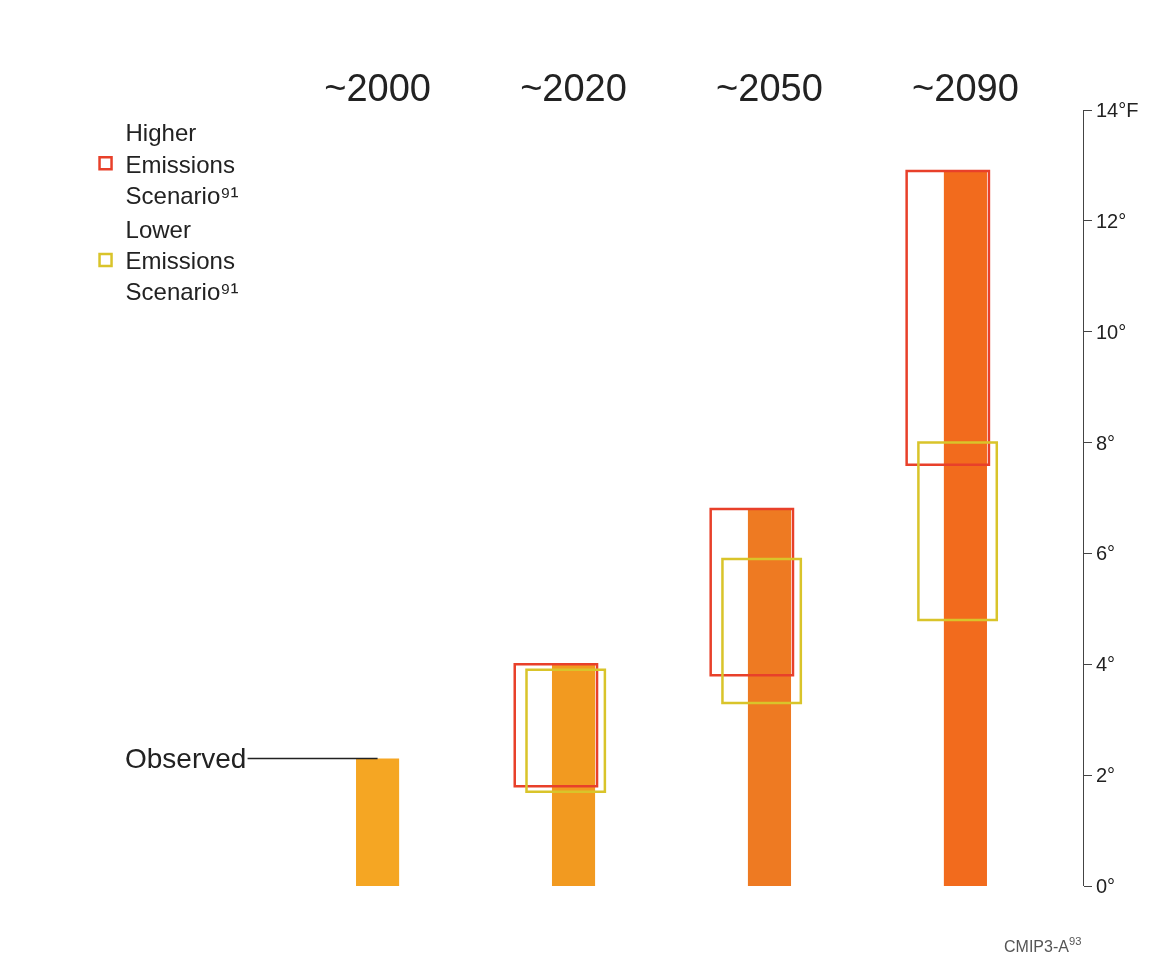  Describe the element at coordinates (1043, 945) in the screenshot. I see `text: CMIP3-A$^{93}$` at that location.